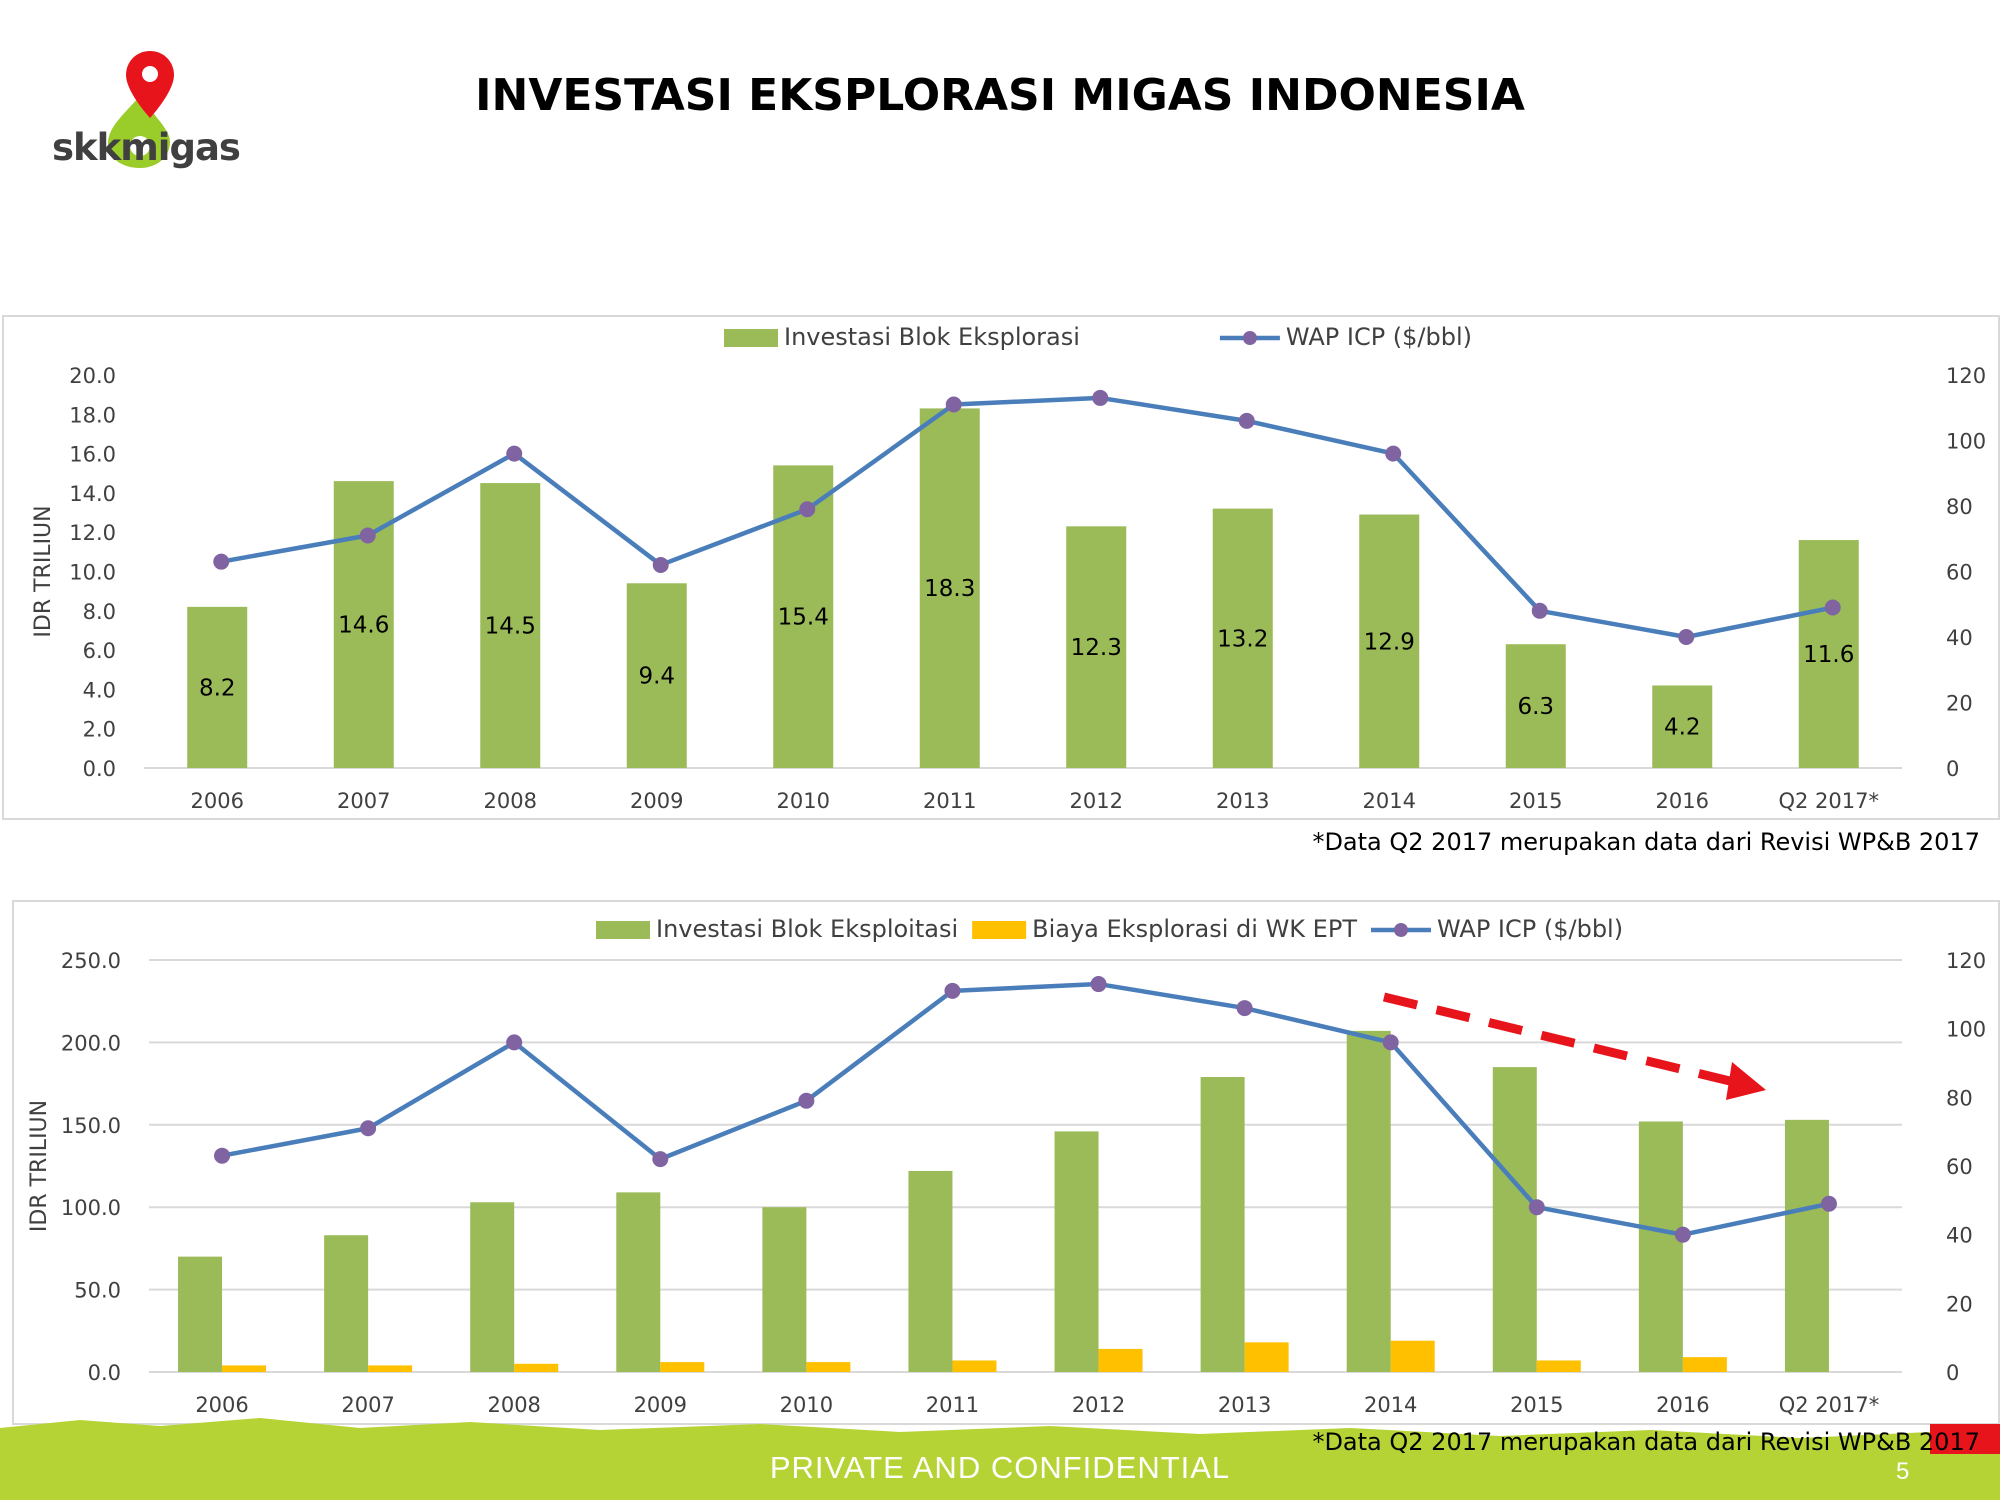 The image size is (2000, 1500). What do you see at coordinates (656, 677) in the screenshot?
I see `data-label: 9.4` at bounding box center [656, 677].